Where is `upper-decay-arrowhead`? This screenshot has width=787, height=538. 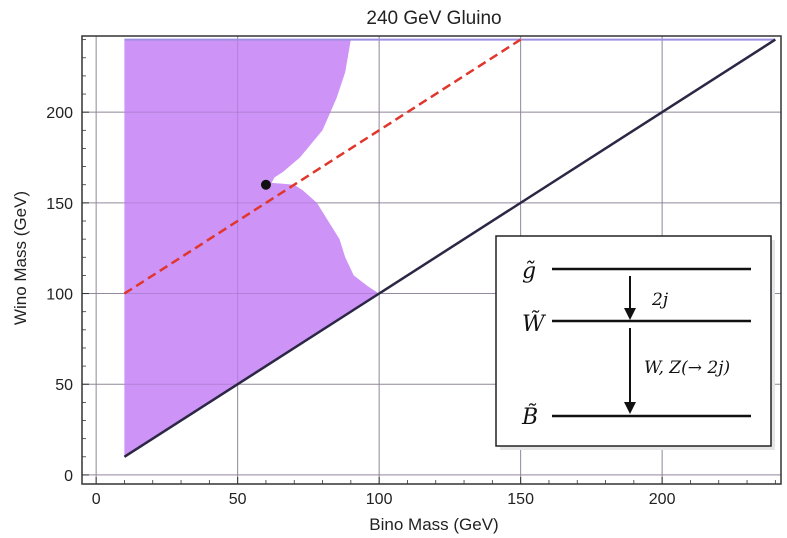 upper-decay-arrowhead is located at coordinates (630, 314).